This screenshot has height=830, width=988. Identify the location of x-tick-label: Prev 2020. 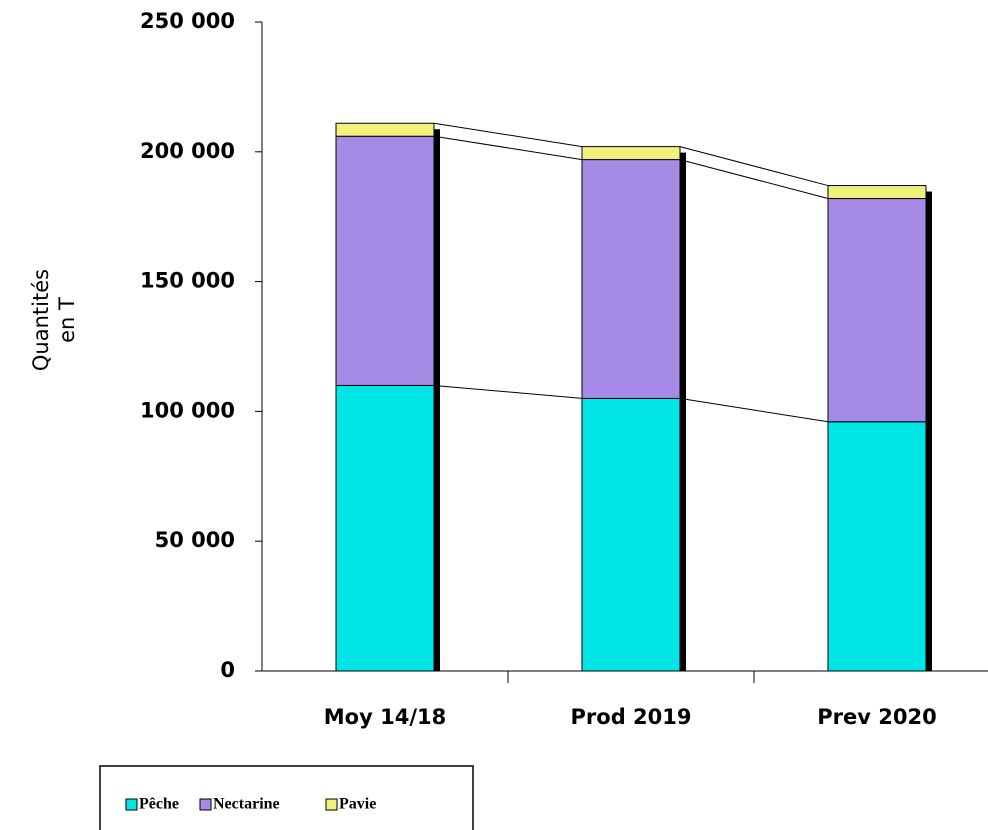
(876, 717).